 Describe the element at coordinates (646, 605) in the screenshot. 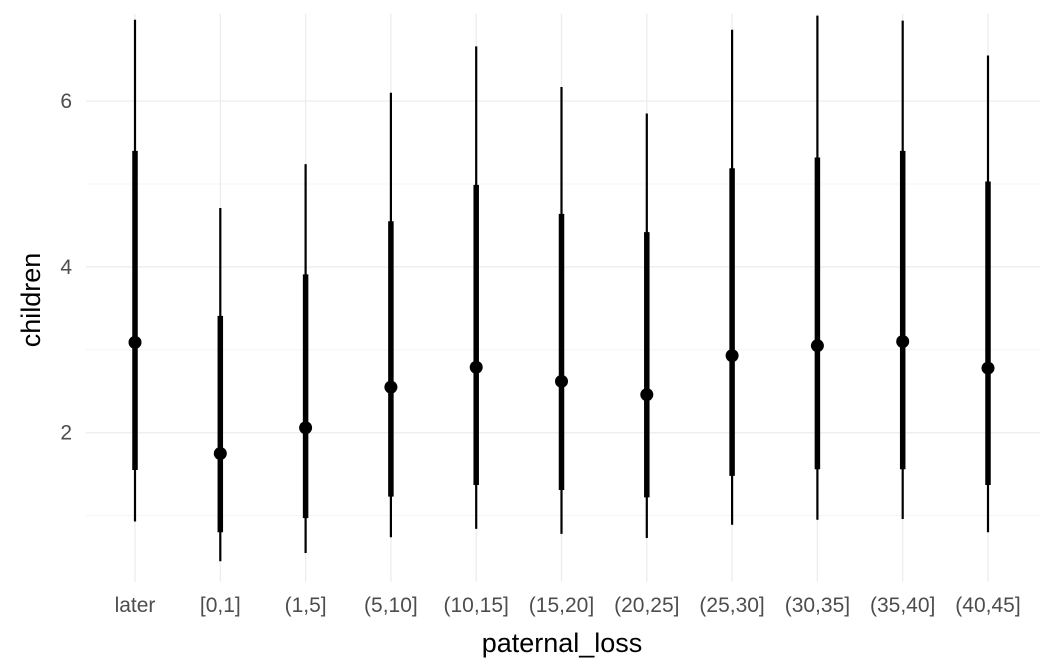

I see `x-tick-label-6: (20,25]` at that location.